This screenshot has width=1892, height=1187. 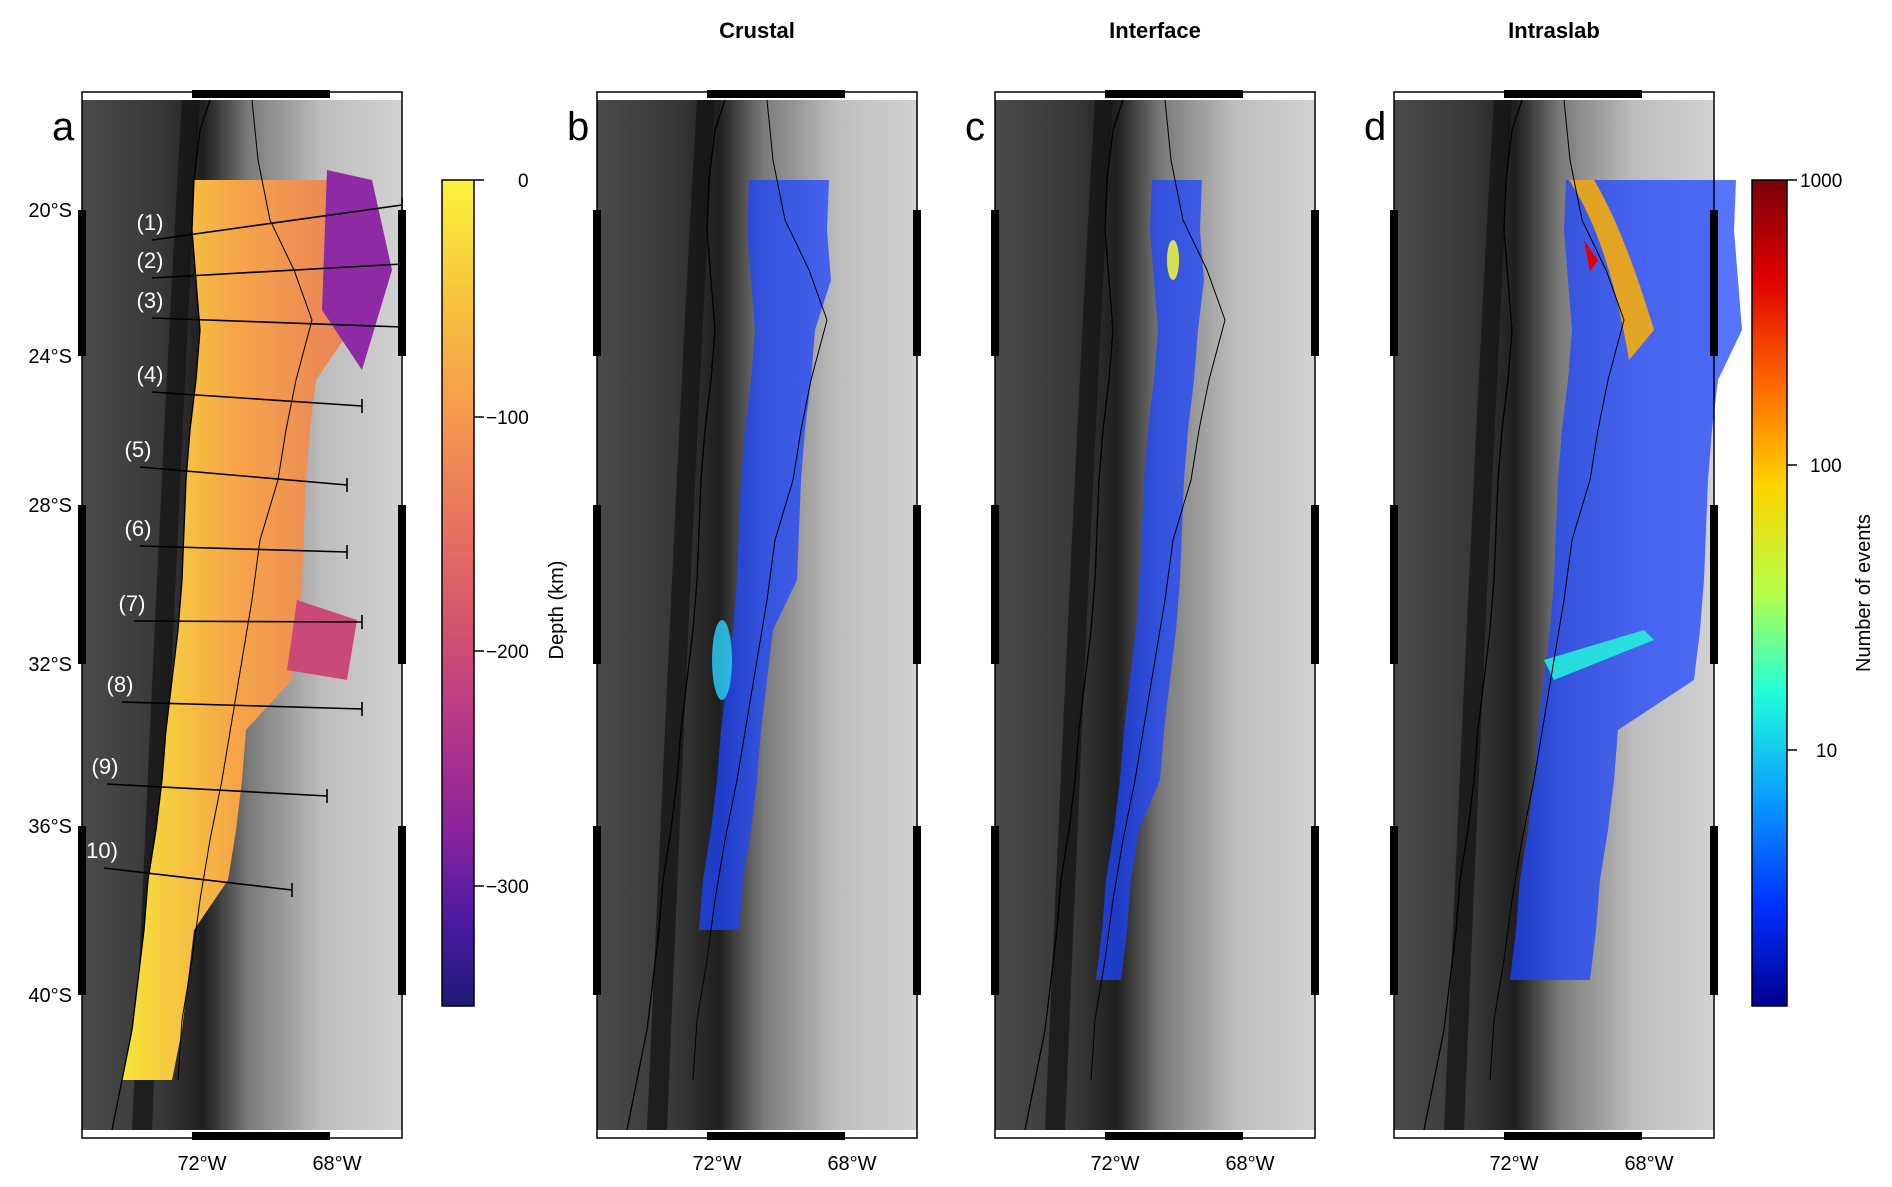 What do you see at coordinates (120, 684) in the screenshot?
I see `profile-label: (8)` at bounding box center [120, 684].